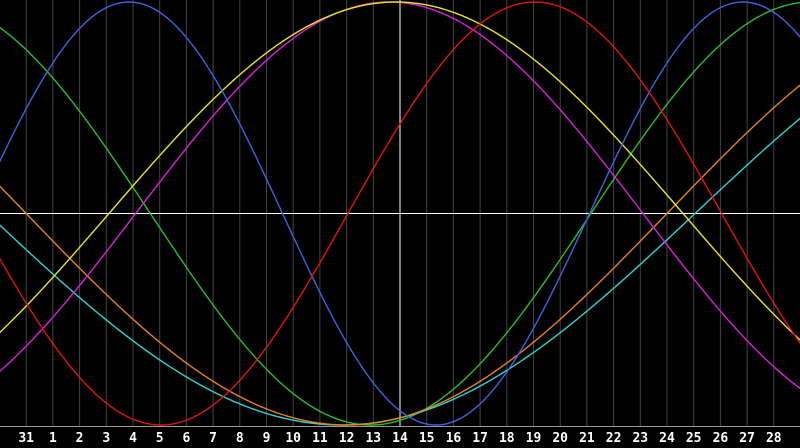  Describe the element at coordinates (26, 438) in the screenshot. I see `x-axis-label: 31` at that location.